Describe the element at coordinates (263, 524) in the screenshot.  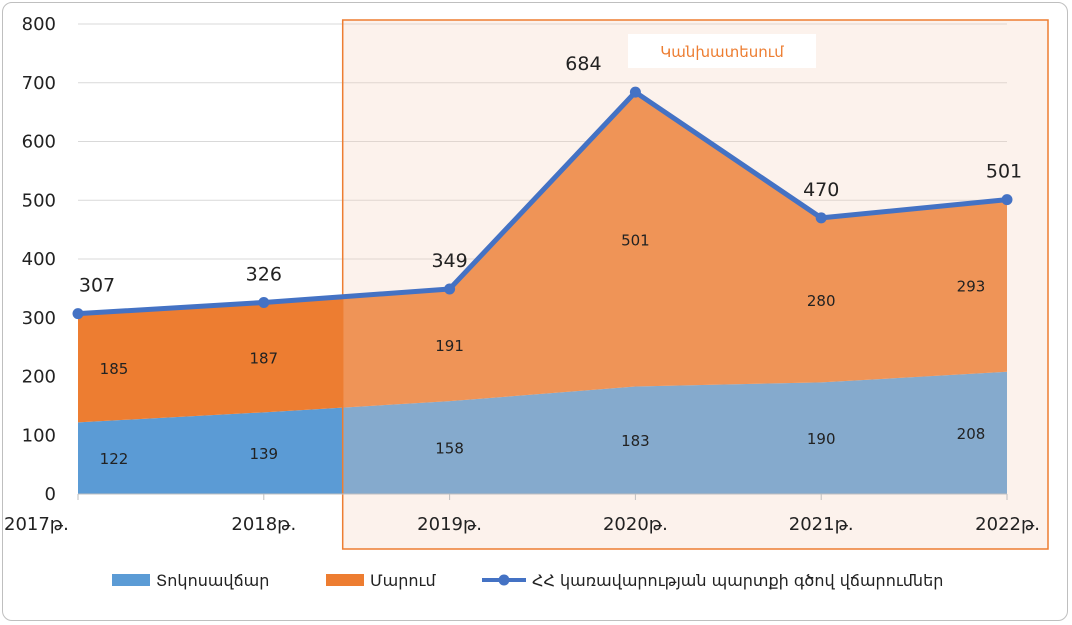
I see `x-tick-label: 2018թ.` at that location.